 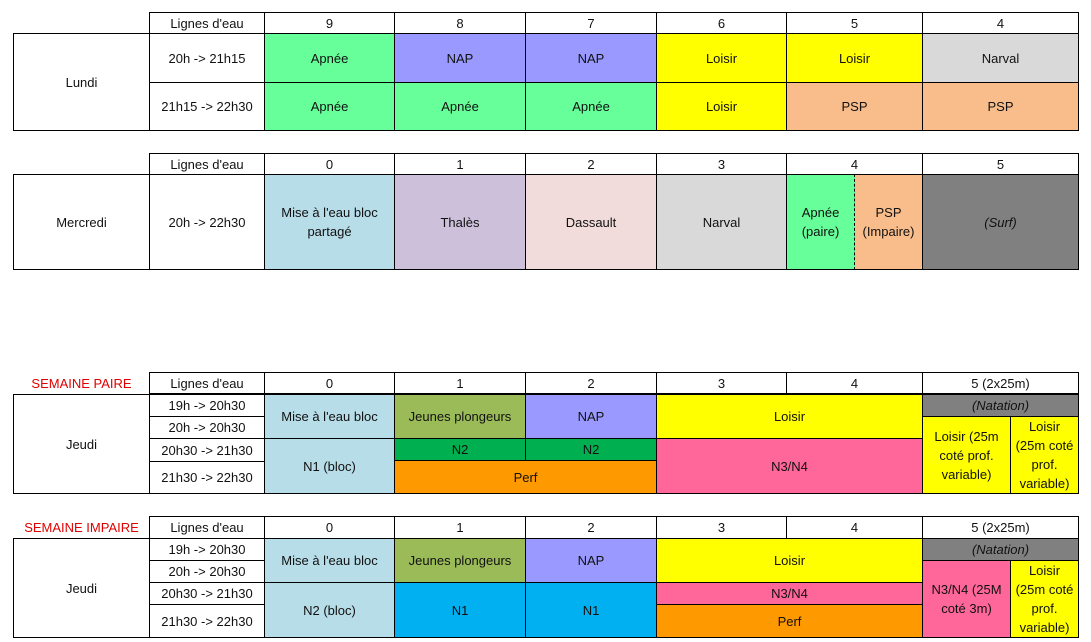 I want to click on impaire-lane-header: 3, so click(x=721, y=527).